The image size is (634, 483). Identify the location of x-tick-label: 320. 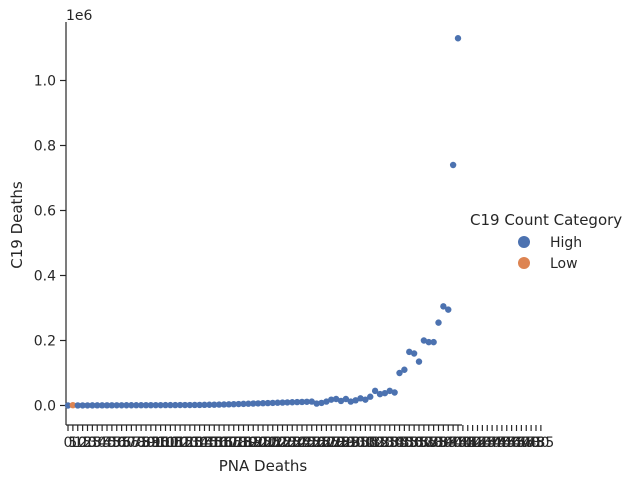
(380, 443).